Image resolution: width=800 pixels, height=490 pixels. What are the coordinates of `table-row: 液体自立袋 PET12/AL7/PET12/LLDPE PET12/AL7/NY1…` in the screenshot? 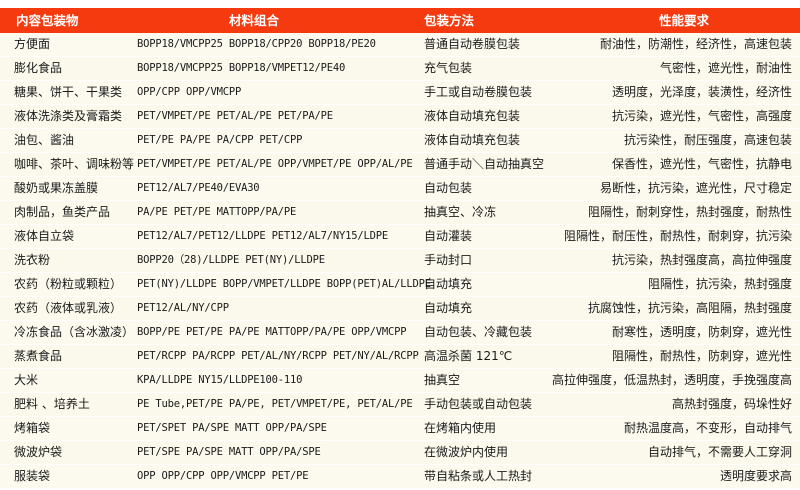 It's located at (400, 237).